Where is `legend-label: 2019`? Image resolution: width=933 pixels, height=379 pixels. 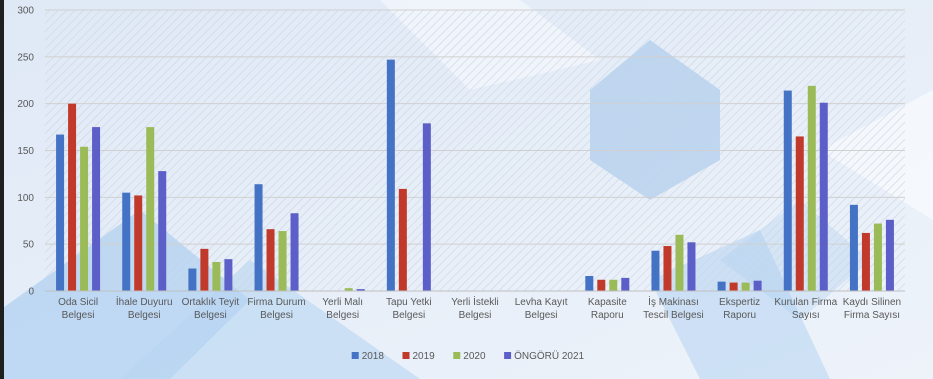 legend-label: 2019 is located at coordinates (424, 356).